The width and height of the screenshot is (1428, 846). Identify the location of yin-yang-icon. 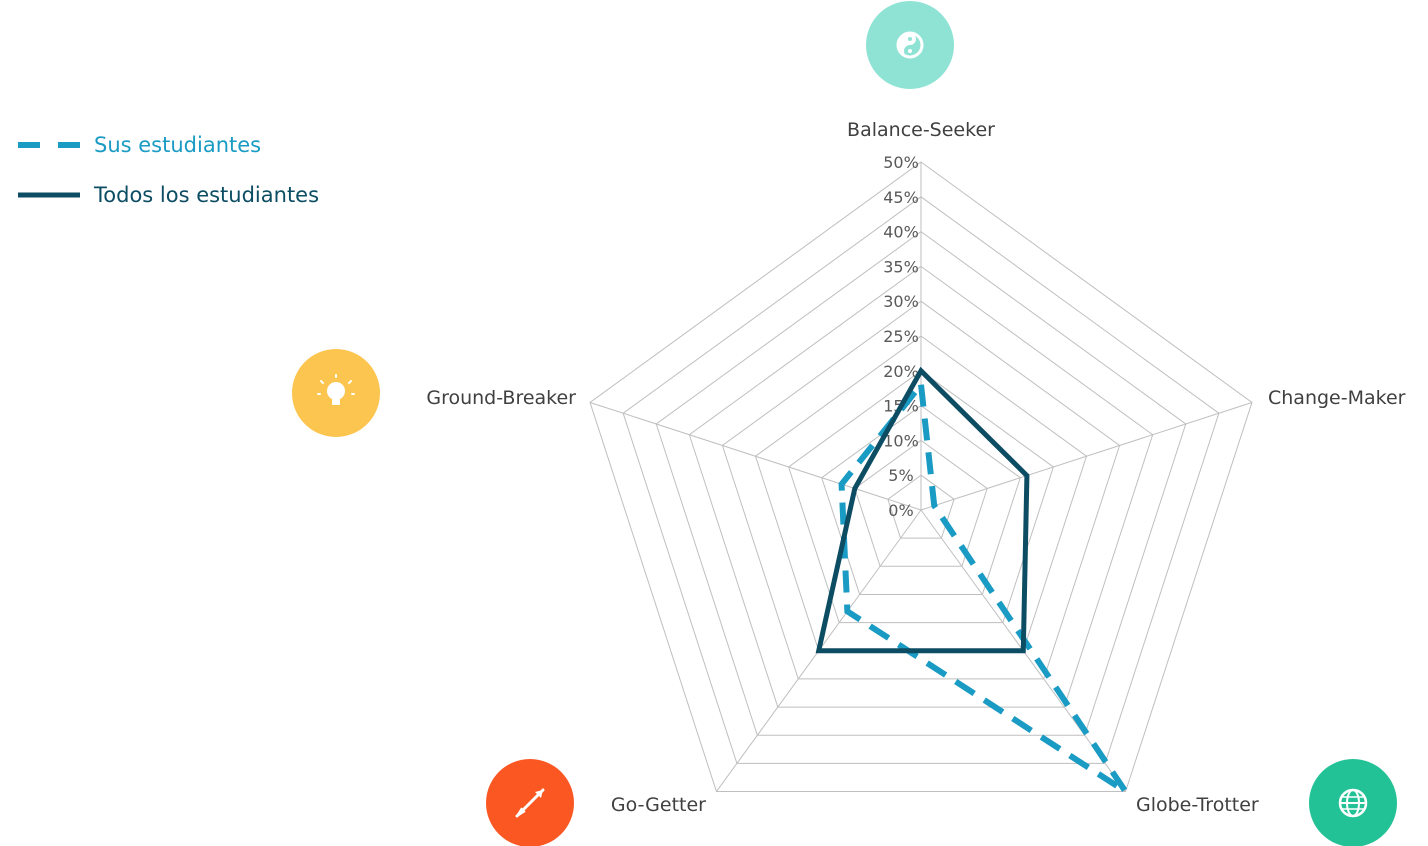
(910, 45).